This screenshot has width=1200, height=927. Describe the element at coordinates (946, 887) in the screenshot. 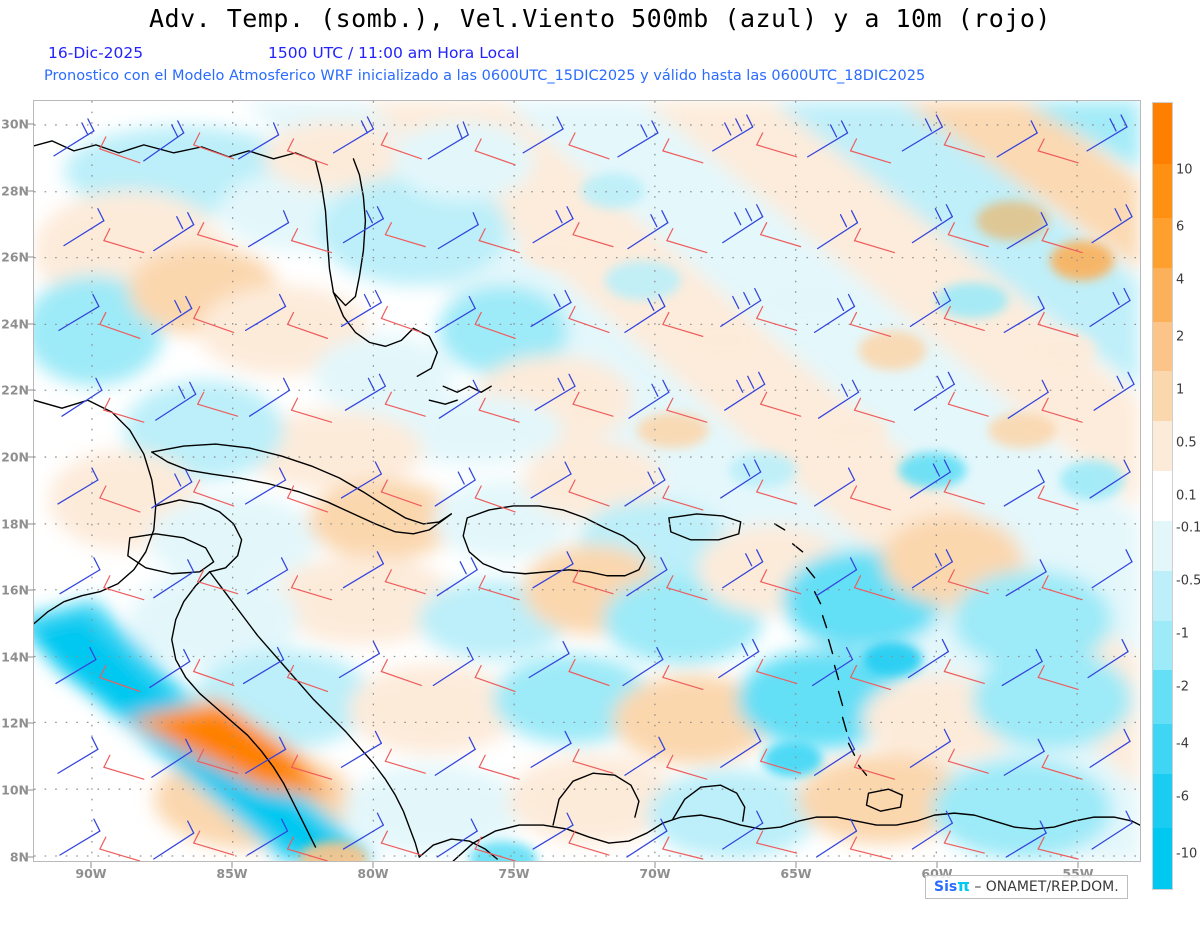

I see `brand-sis-text: Sis` at that location.